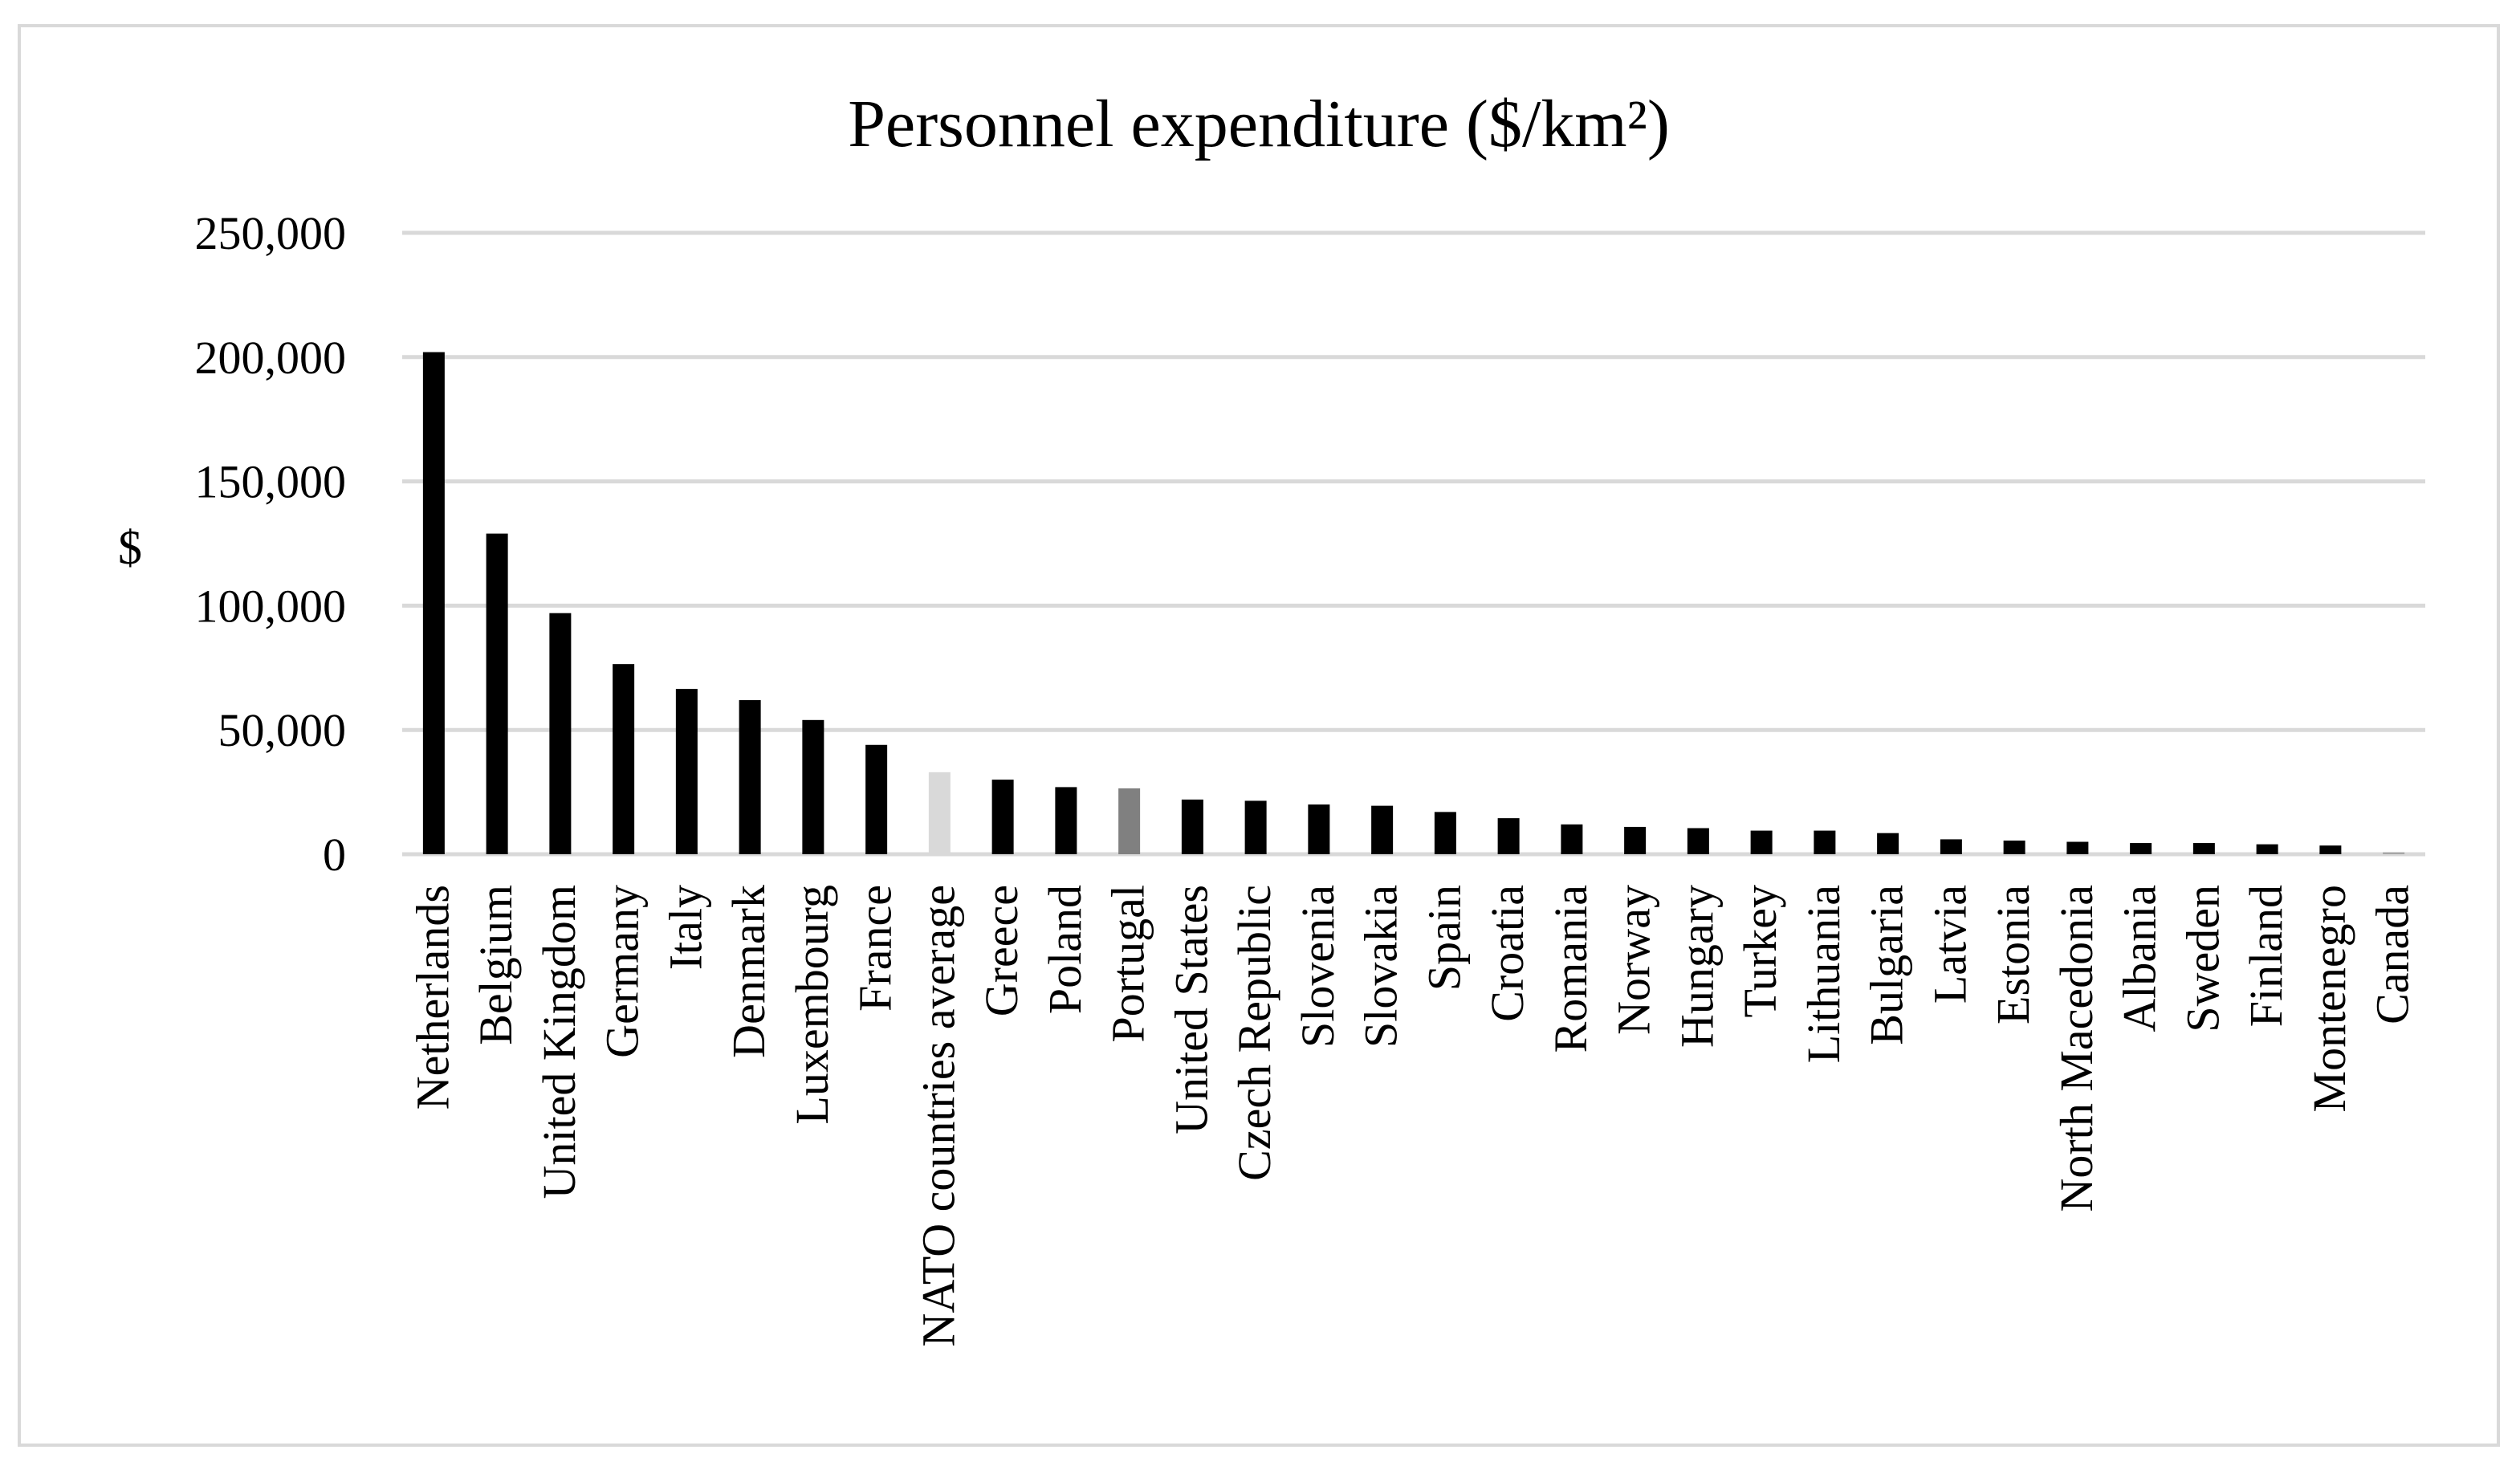 The width and height of the screenshot is (2520, 1466). What do you see at coordinates (940, 813) in the screenshot?
I see `bar-nato-countries-average` at bounding box center [940, 813].